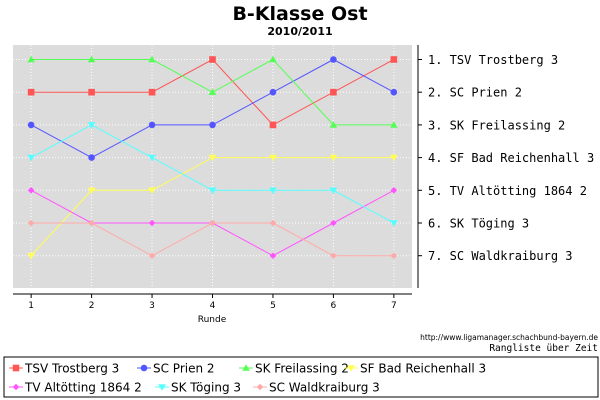 The width and height of the screenshot is (600, 400). I want to click on legend-item: SF Bad Reichenhall 3, so click(415, 369).